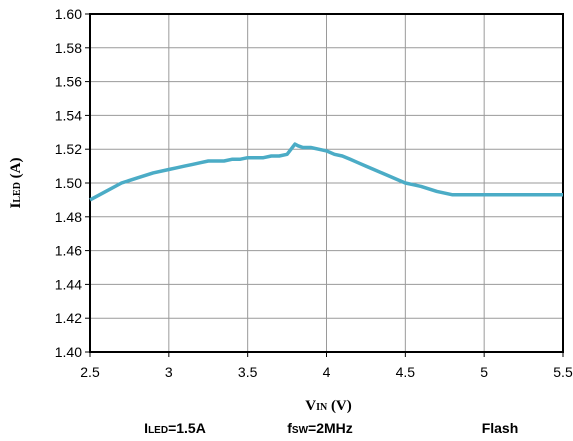 Image resolution: width=573 pixels, height=441 pixels. I want to click on condition-mode: Flash, so click(500, 428).